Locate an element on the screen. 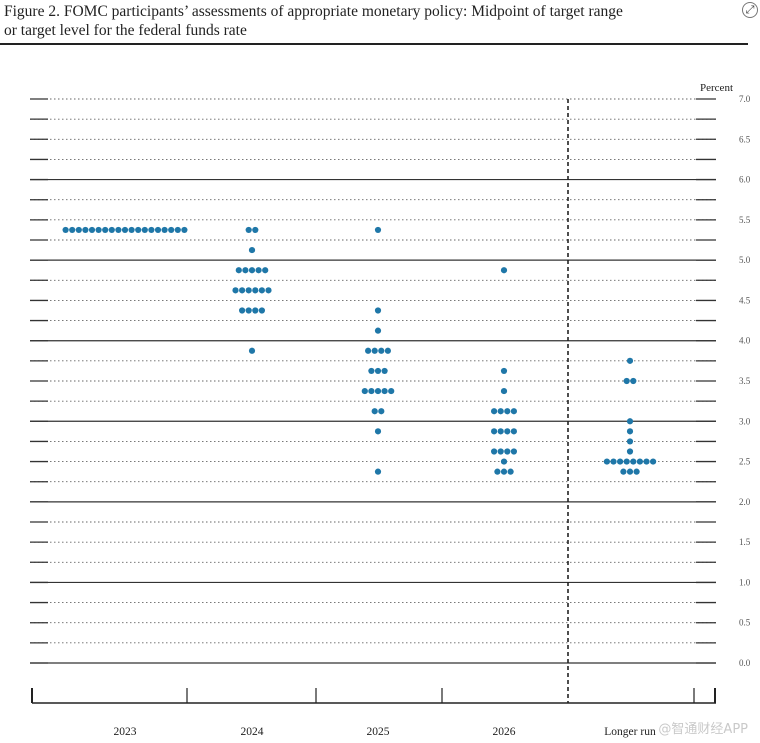 This screenshot has width=760, height=743. y-tick-label: 1.5 is located at coordinates (745, 542).